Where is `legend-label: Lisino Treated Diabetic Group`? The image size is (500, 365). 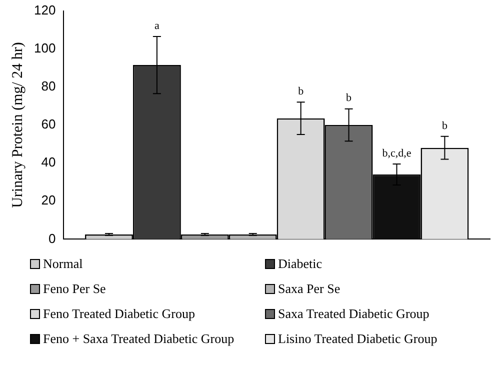
legend-label: Lisino Treated Diabetic Group is located at coordinates (358, 339).